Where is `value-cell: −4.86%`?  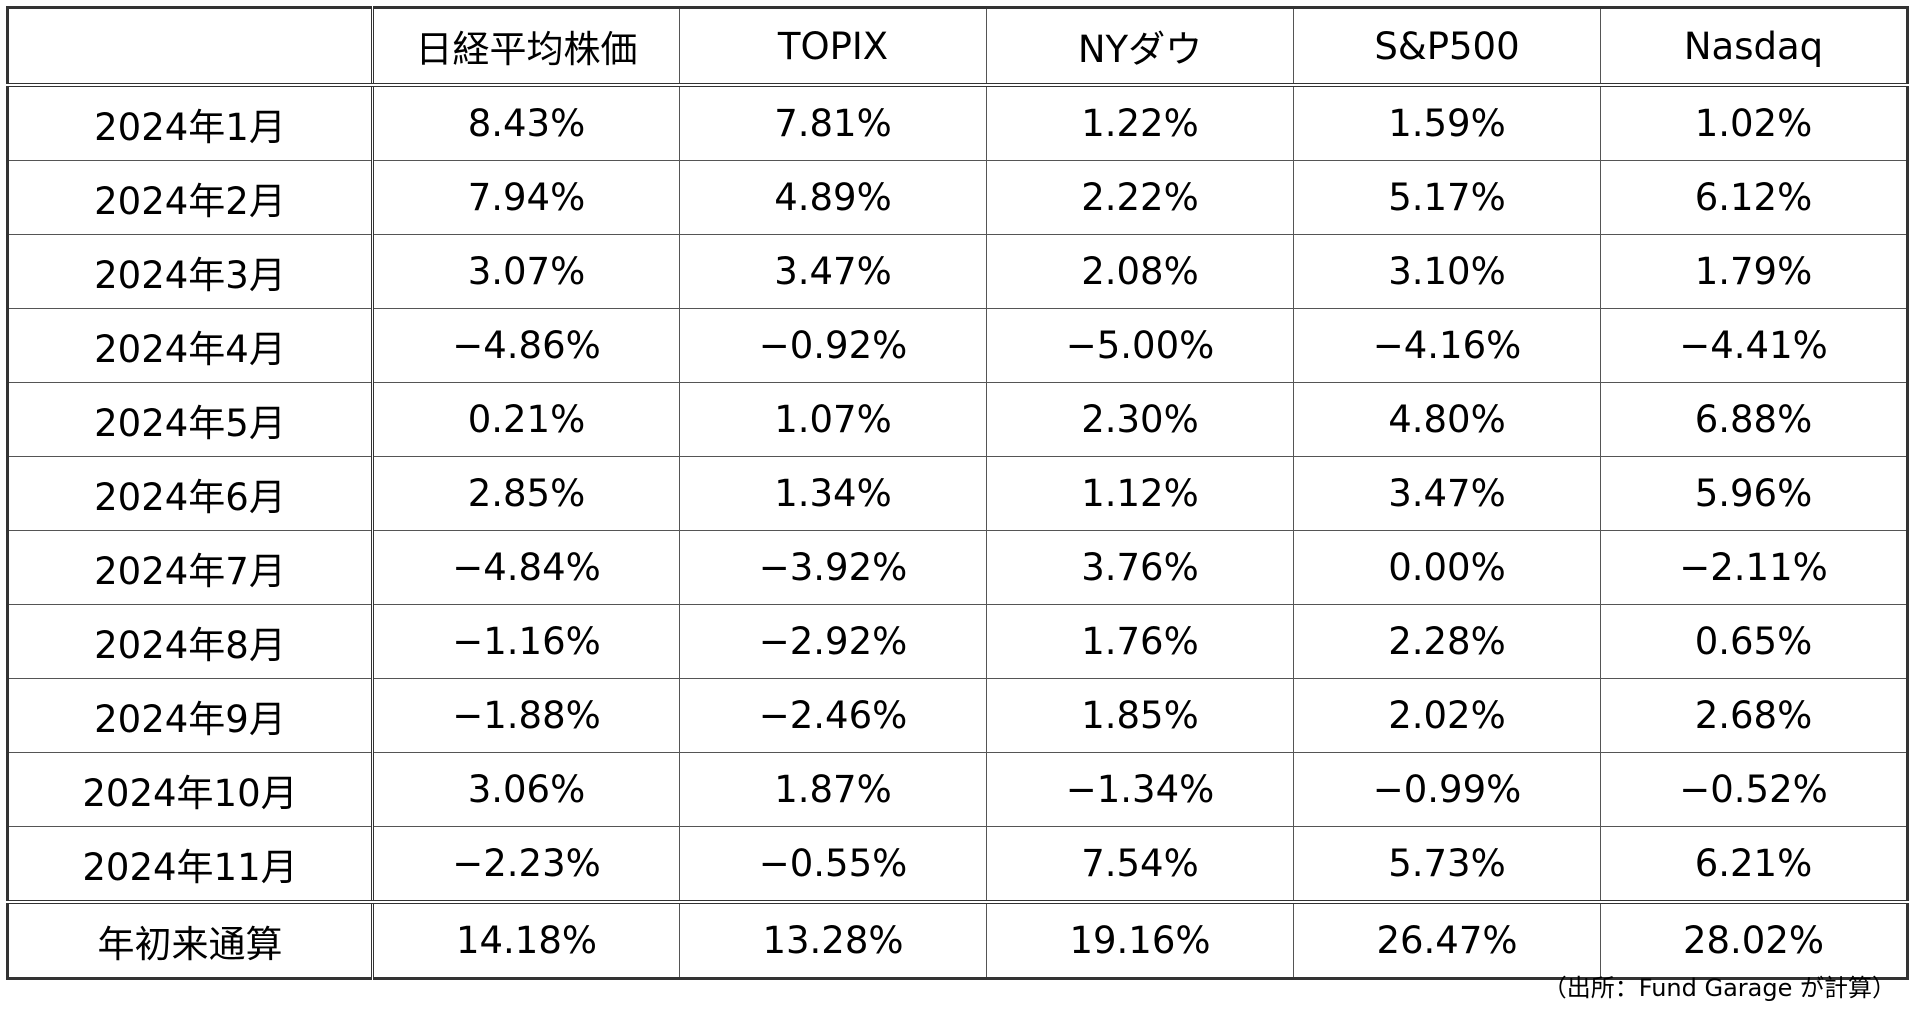 value-cell: −4.86% is located at coordinates (526, 345).